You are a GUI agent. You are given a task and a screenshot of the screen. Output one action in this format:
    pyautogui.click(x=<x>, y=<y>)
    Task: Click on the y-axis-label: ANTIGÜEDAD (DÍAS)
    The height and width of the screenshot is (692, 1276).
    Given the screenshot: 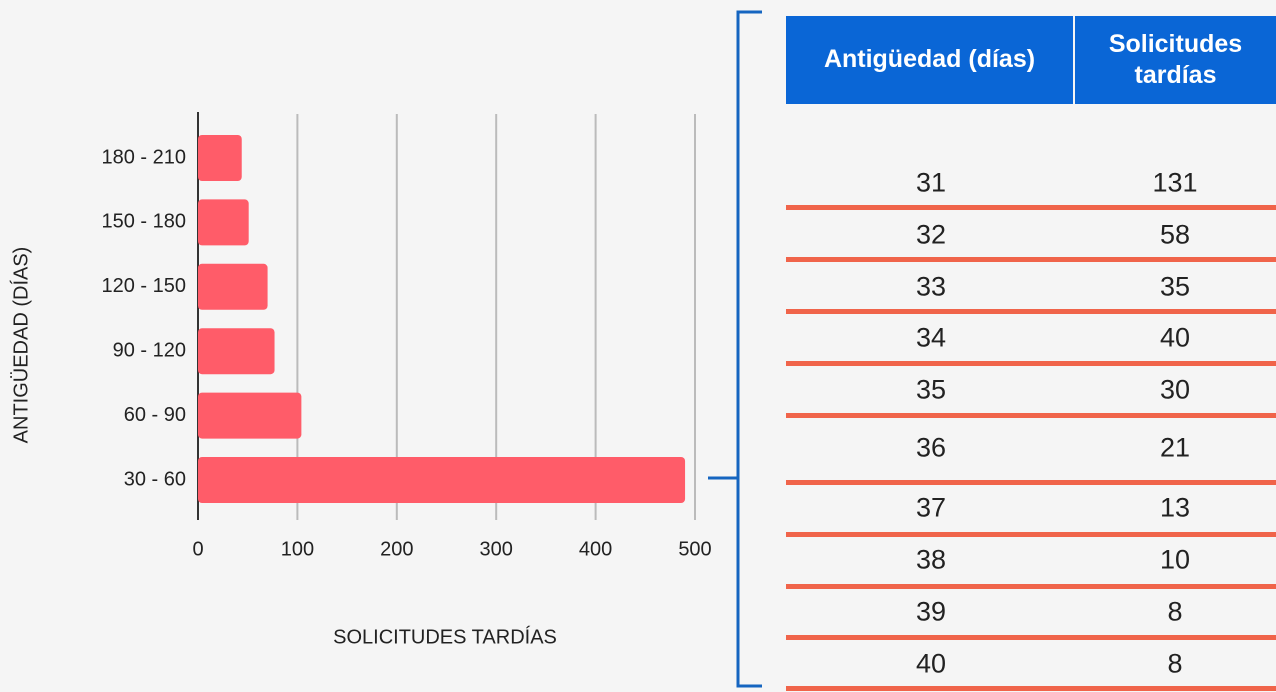 What is the action you would take?
    pyautogui.click(x=20, y=345)
    